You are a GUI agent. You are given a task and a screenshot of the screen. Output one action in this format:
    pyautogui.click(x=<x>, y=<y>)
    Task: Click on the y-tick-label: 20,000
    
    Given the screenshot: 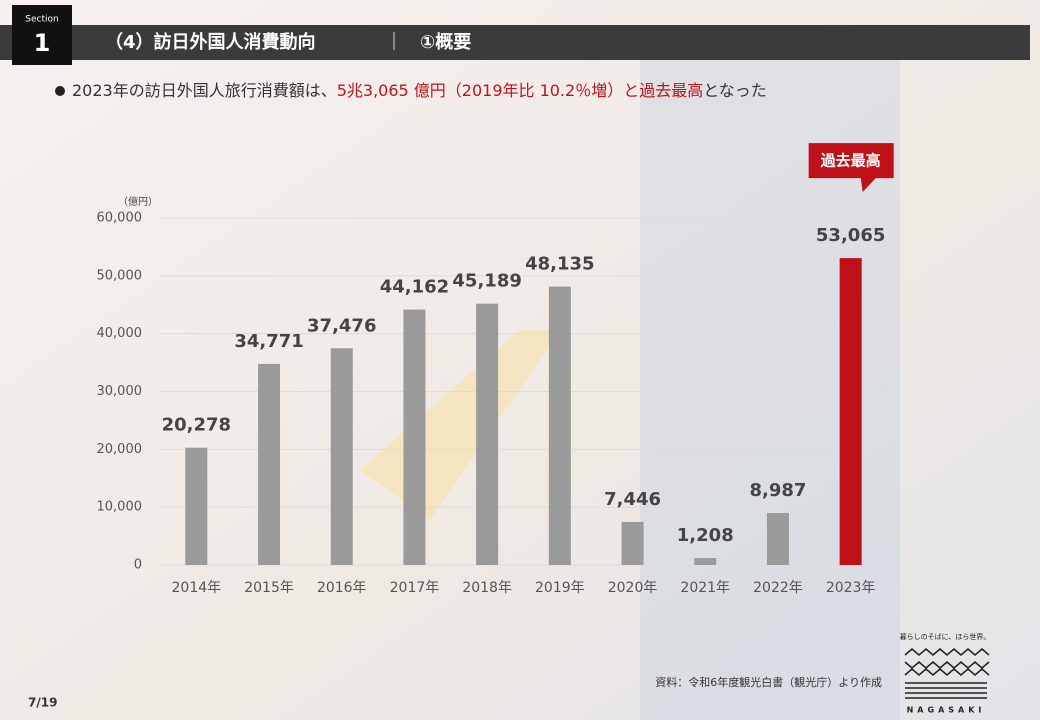 What is the action you would take?
    pyautogui.click(x=120, y=449)
    